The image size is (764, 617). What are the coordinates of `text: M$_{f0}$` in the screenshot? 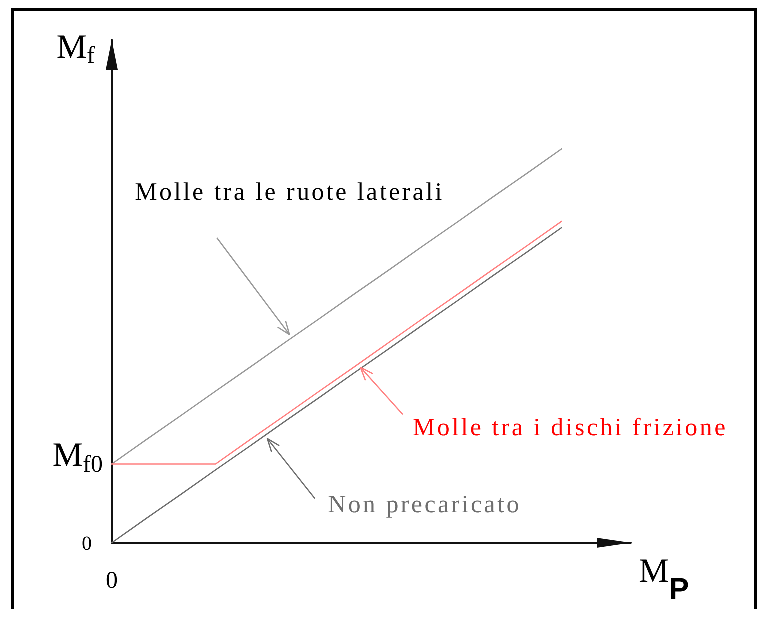 It's located at (77, 457).